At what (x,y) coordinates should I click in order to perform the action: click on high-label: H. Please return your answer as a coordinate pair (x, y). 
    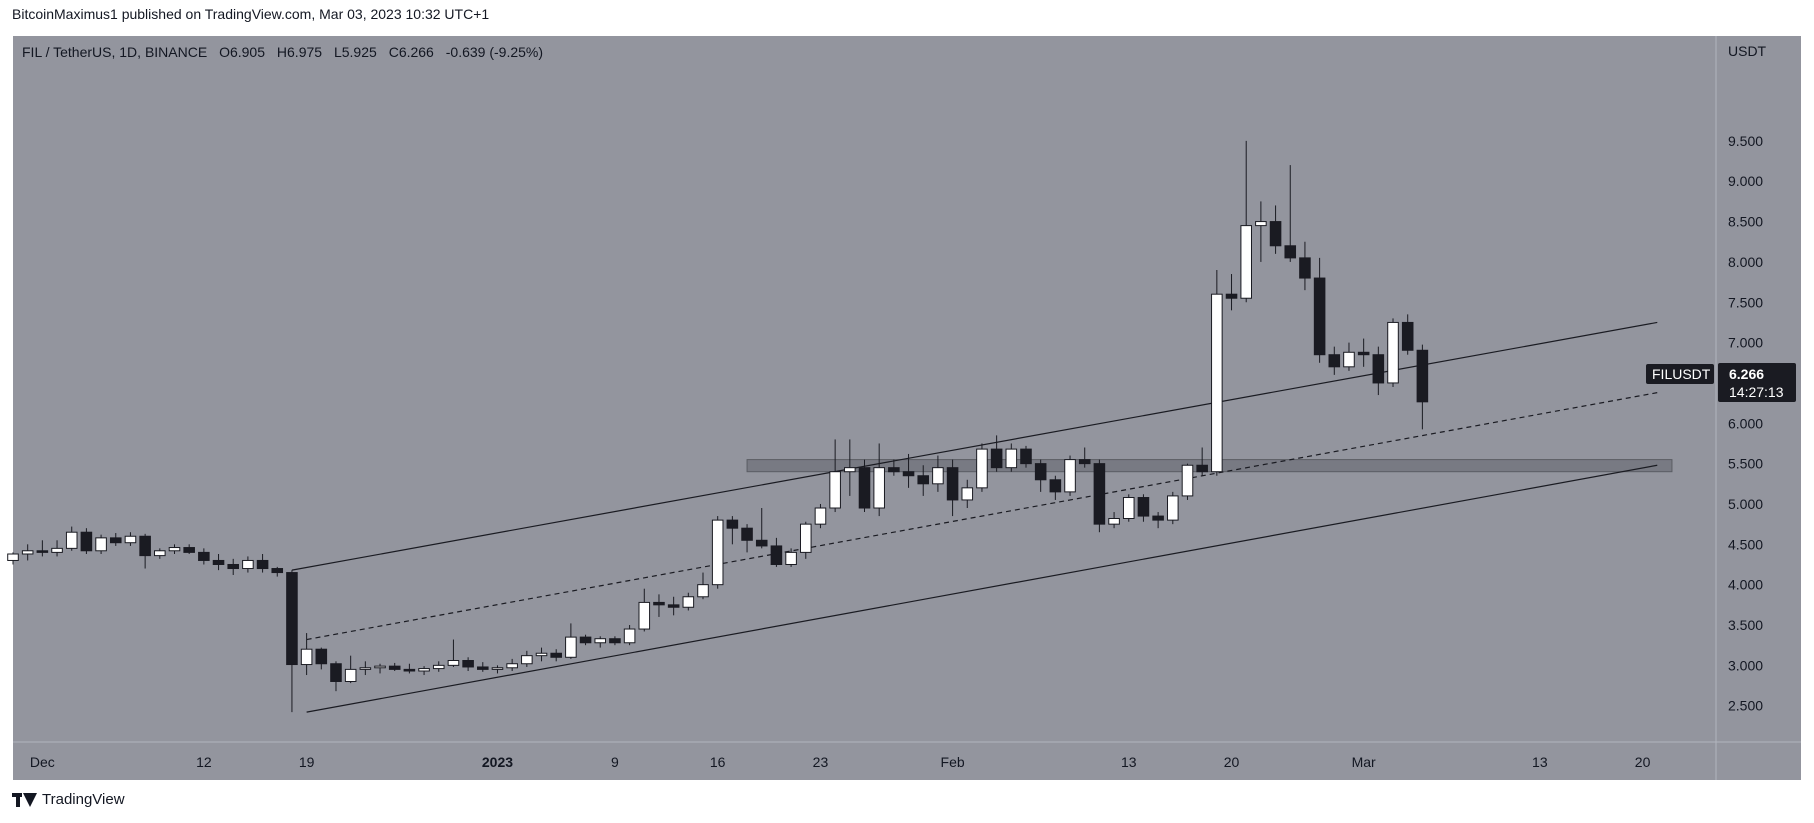
    Looking at the image, I should click on (282, 52).